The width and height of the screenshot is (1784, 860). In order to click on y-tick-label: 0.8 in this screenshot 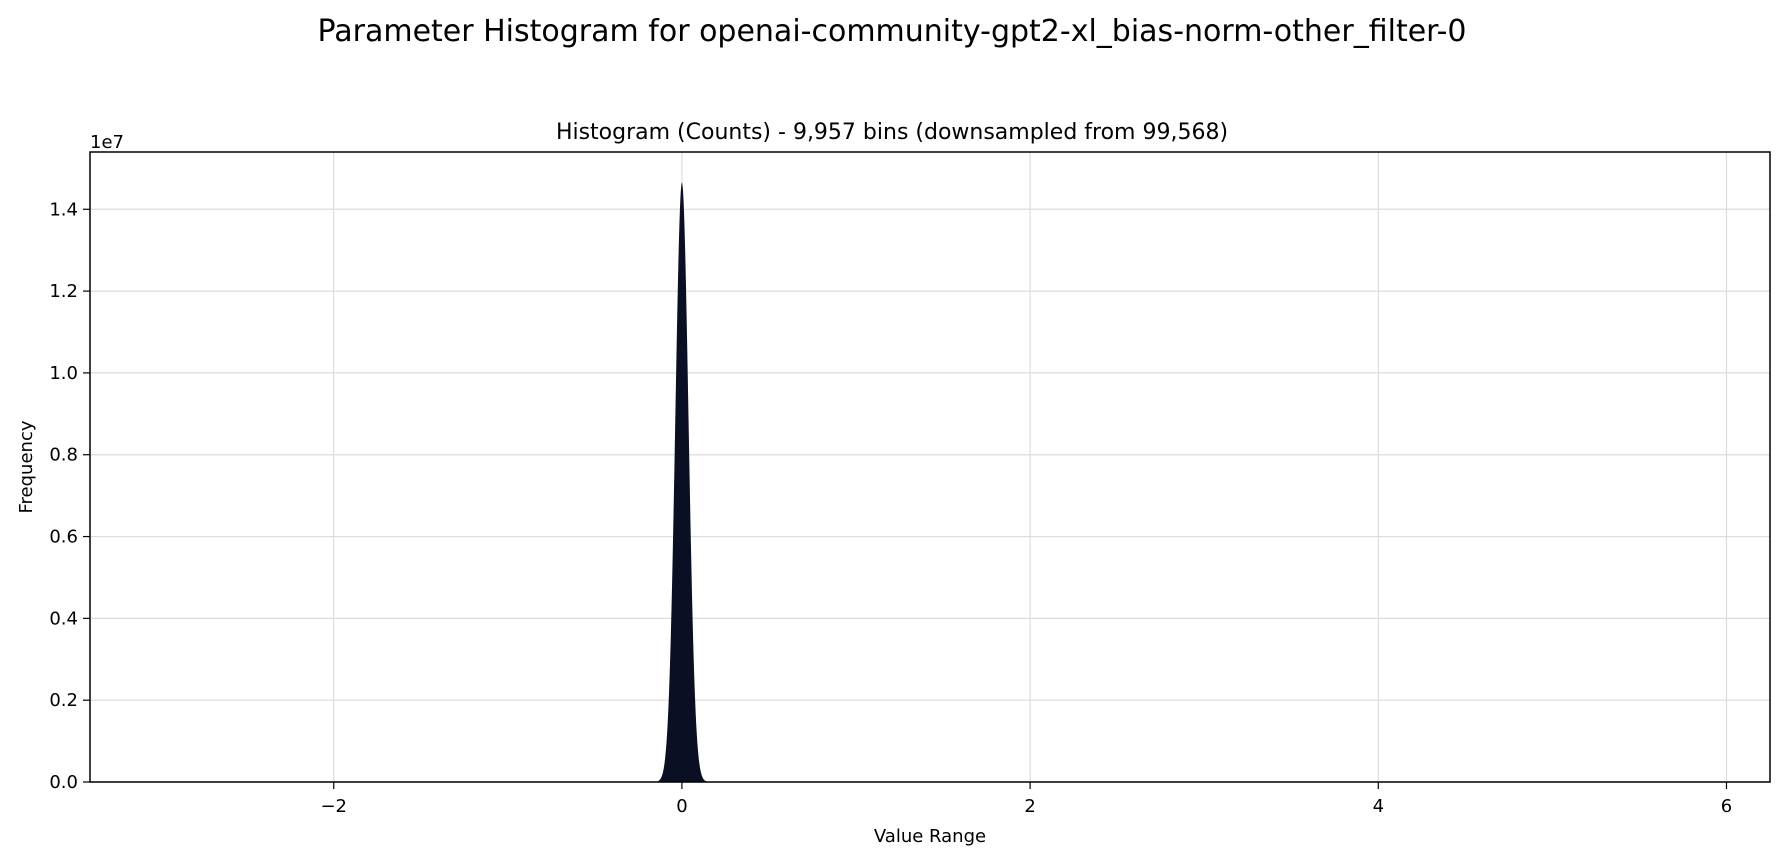, I will do `click(63, 455)`.